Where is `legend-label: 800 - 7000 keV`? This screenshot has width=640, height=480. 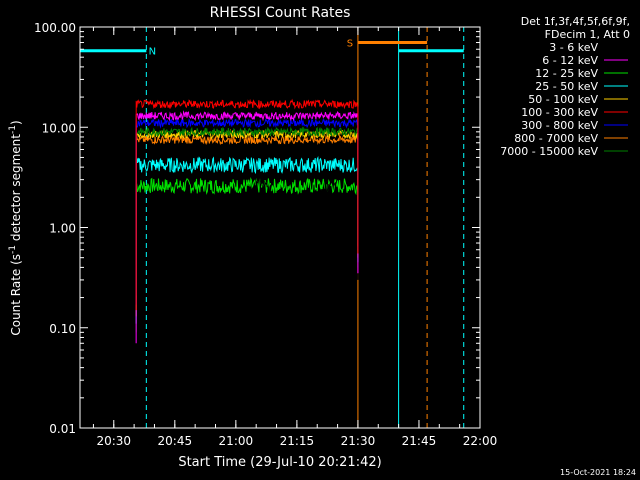 legend-label: 800 - 7000 keV is located at coordinates (556, 138).